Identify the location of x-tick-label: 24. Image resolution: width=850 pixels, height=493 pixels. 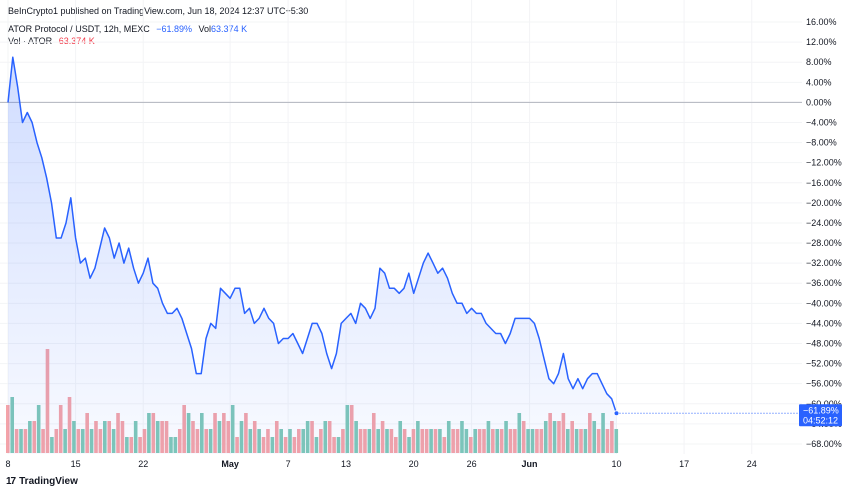
(752, 464).